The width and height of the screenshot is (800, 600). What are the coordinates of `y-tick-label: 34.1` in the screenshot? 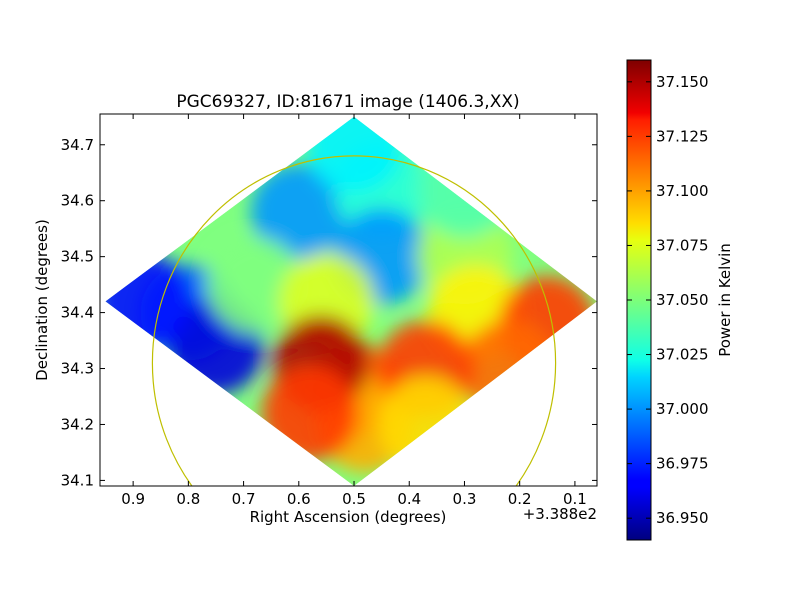 It's located at (77, 480).